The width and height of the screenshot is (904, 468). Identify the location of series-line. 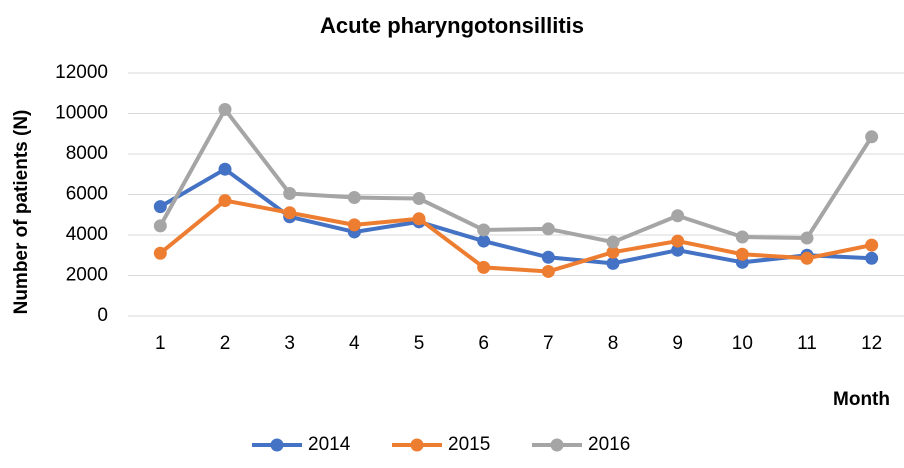
(516, 236).